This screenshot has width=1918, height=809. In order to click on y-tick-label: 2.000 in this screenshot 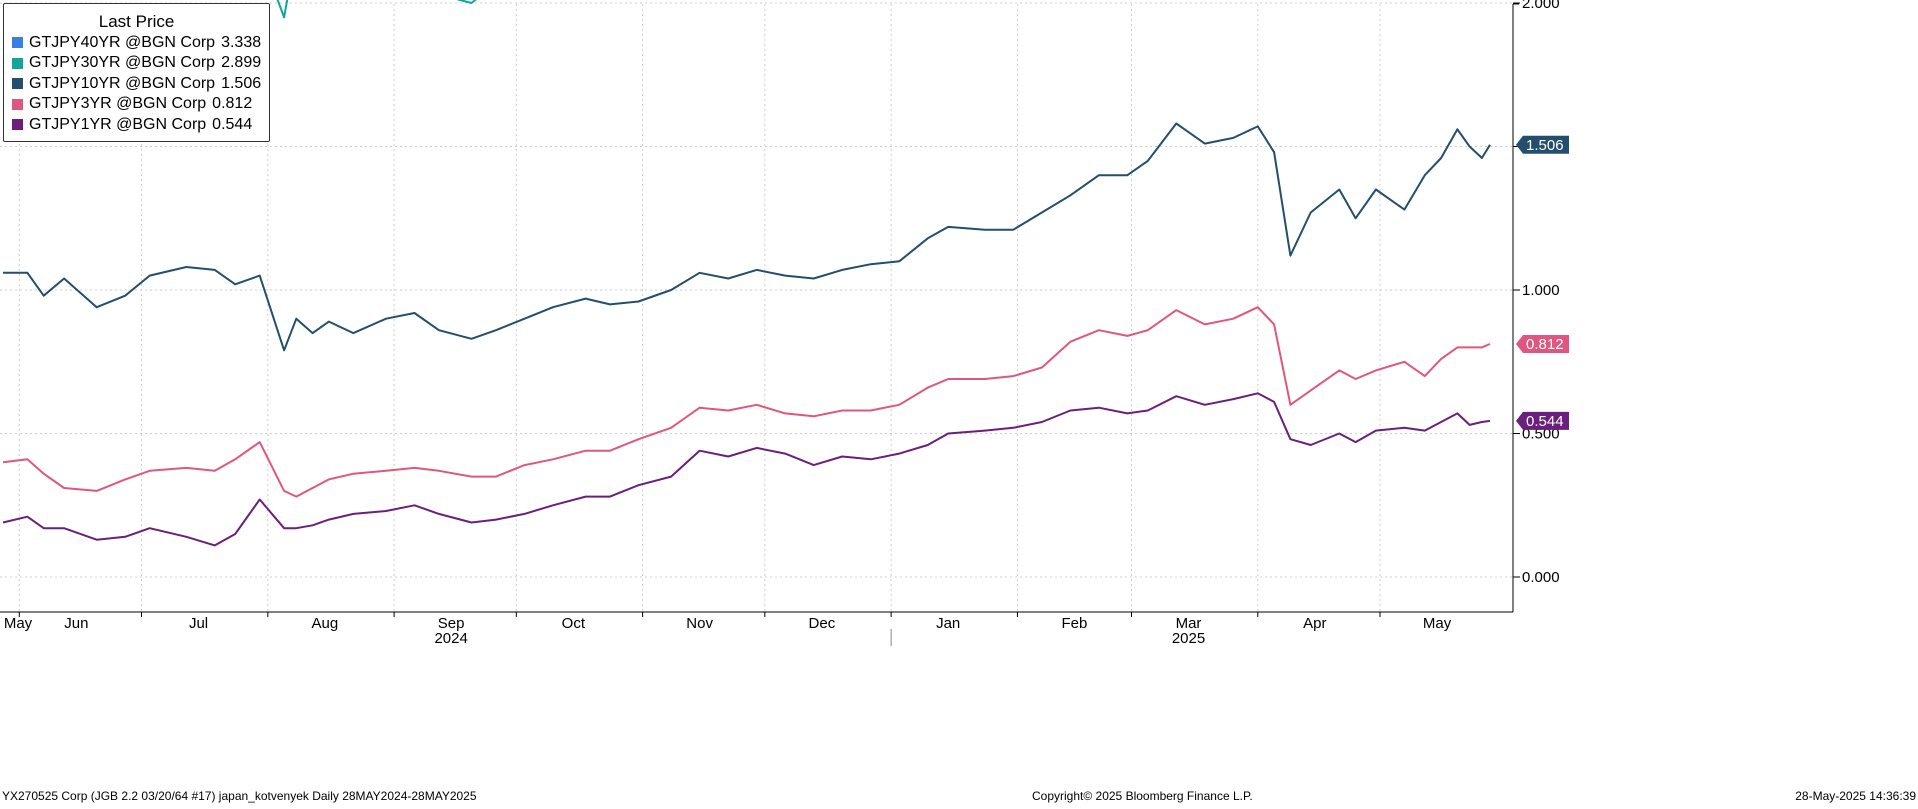, I will do `click(1541, 6)`.